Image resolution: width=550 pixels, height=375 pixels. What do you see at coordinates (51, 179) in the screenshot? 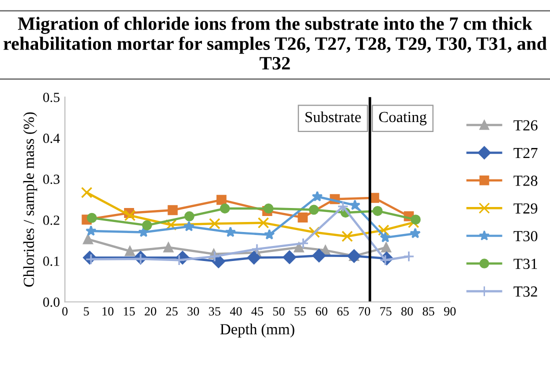
I see `y-tick-label: 0.3` at bounding box center [51, 179].